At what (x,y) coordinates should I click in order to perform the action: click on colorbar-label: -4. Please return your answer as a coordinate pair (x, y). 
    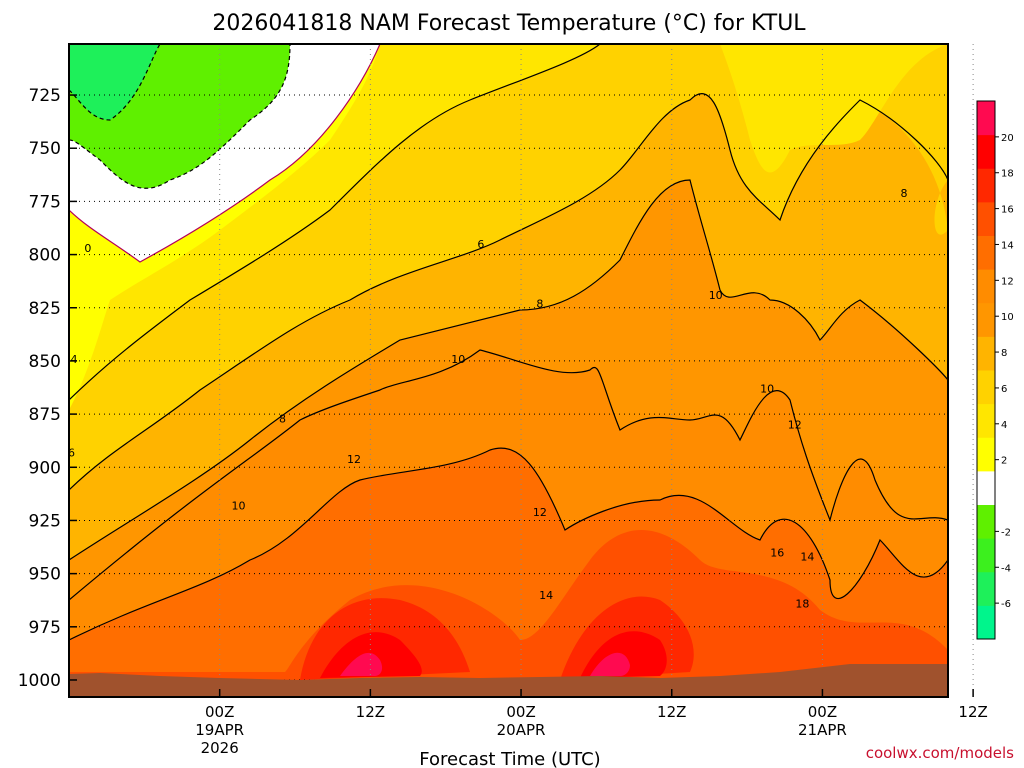
    Looking at the image, I should click on (1006, 568).